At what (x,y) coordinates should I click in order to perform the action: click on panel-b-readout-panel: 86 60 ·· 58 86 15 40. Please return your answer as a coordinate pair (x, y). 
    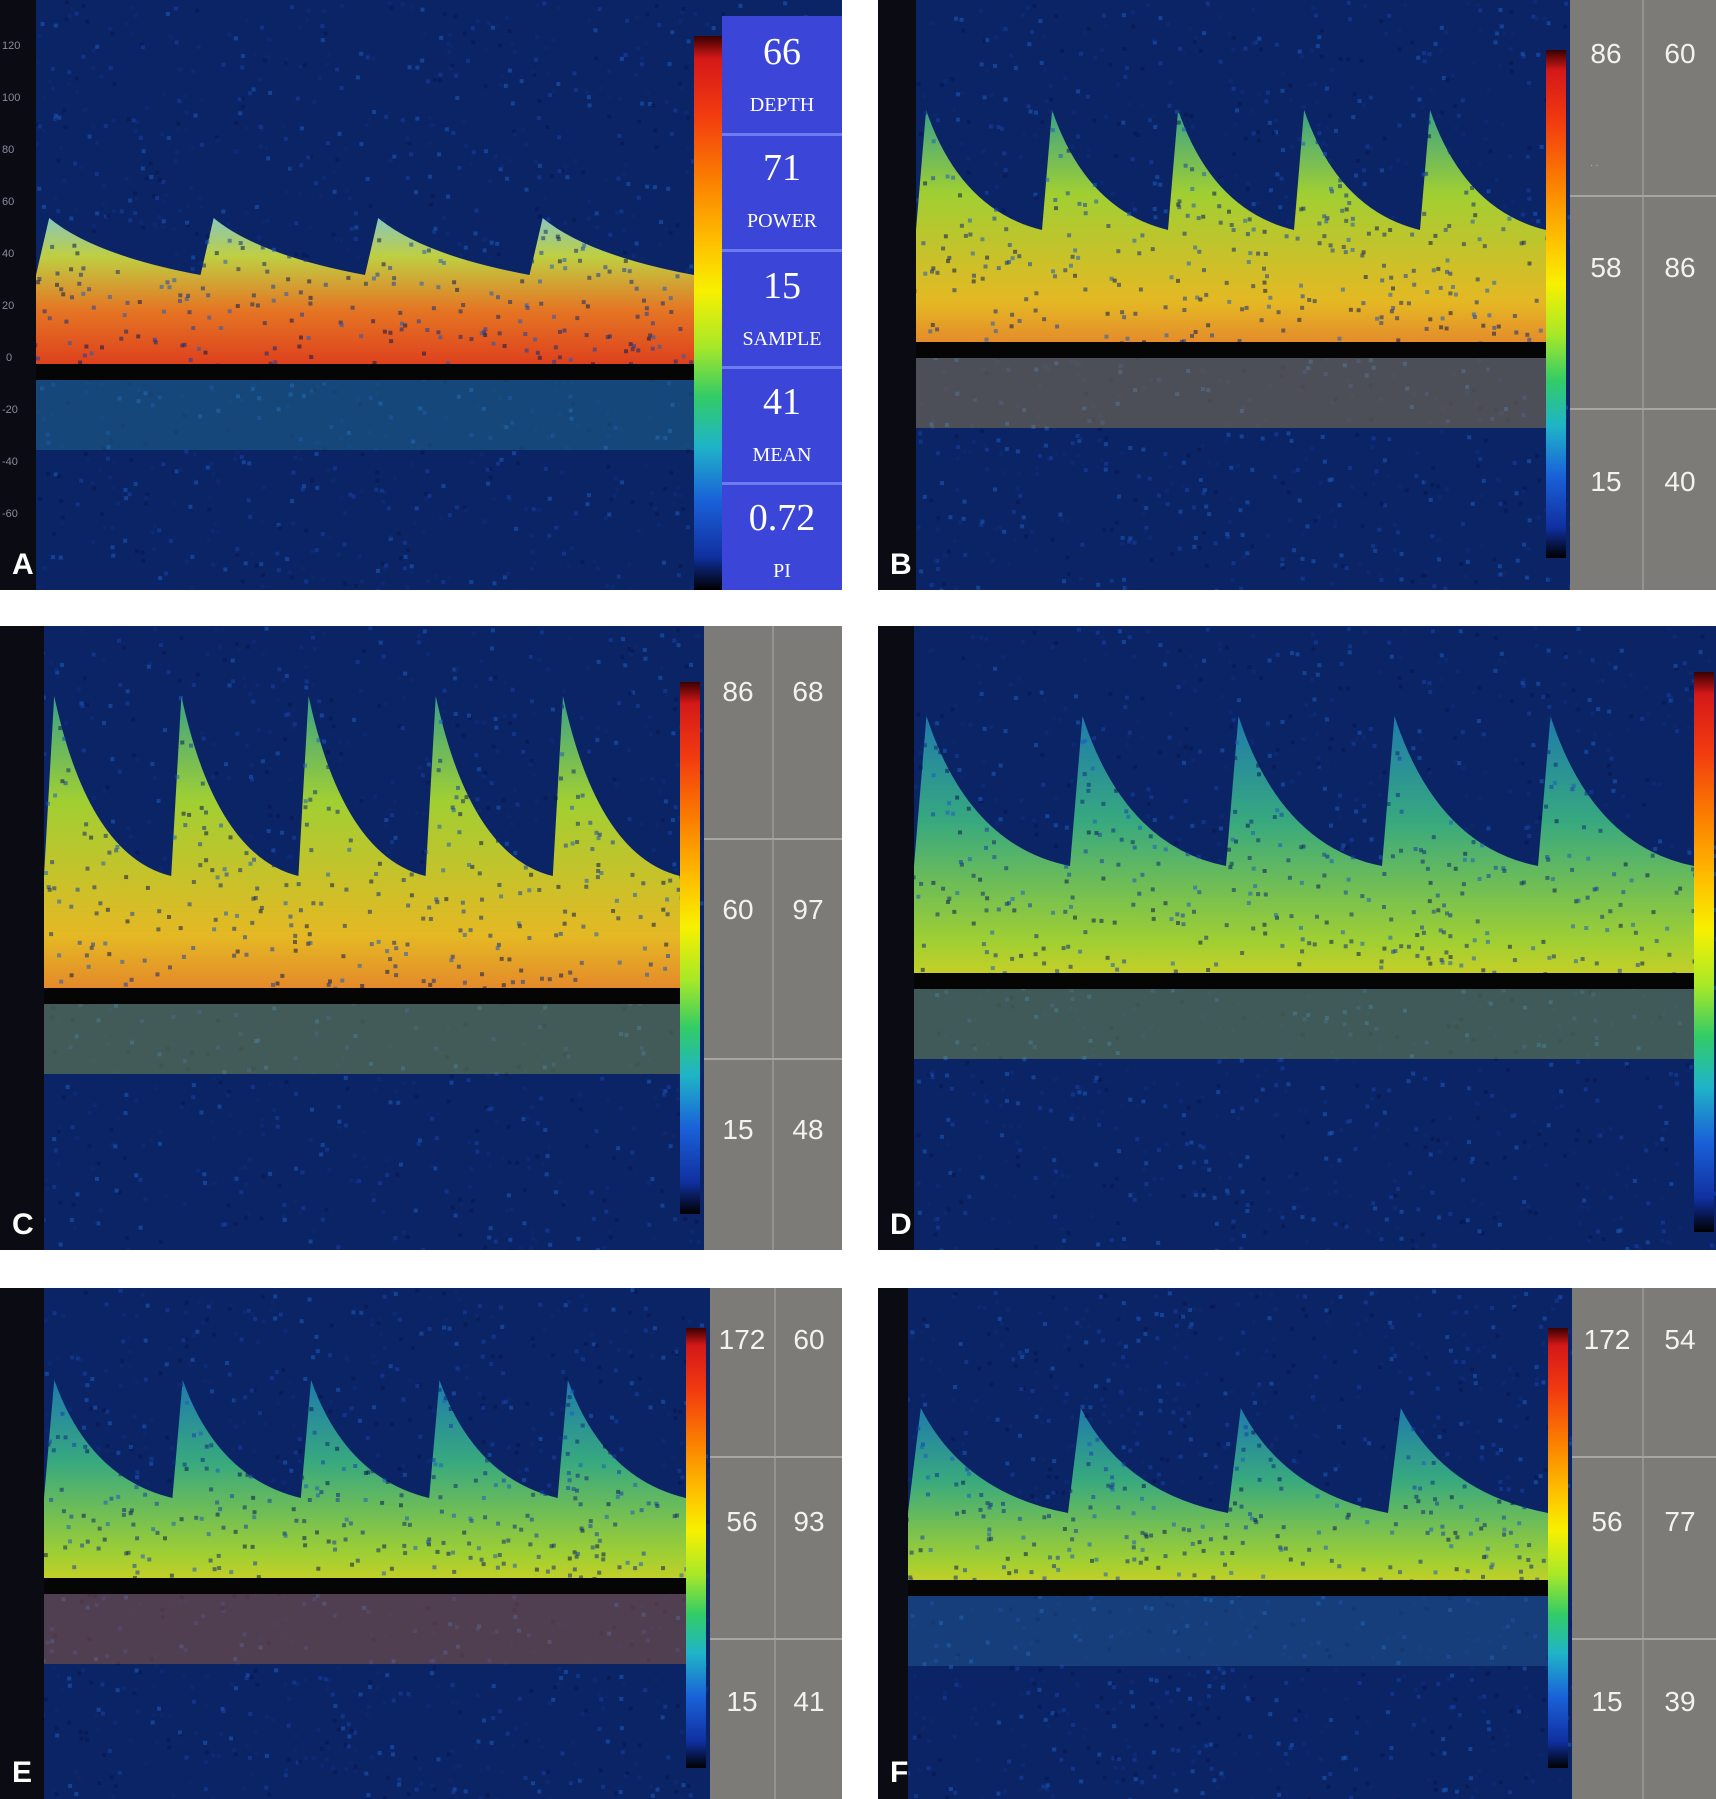
    Looking at the image, I should click on (1643, 295).